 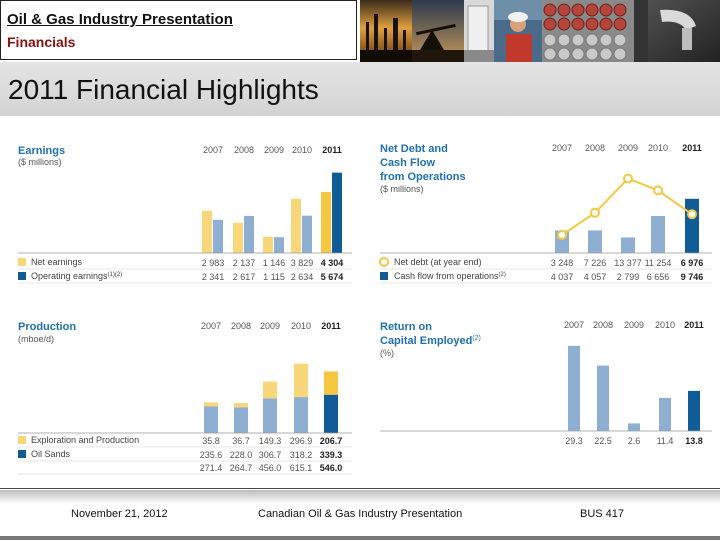 What do you see at coordinates (244, 263) in the screenshot?
I see `earnings-value-net-2008: 2 137` at bounding box center [244, 263].